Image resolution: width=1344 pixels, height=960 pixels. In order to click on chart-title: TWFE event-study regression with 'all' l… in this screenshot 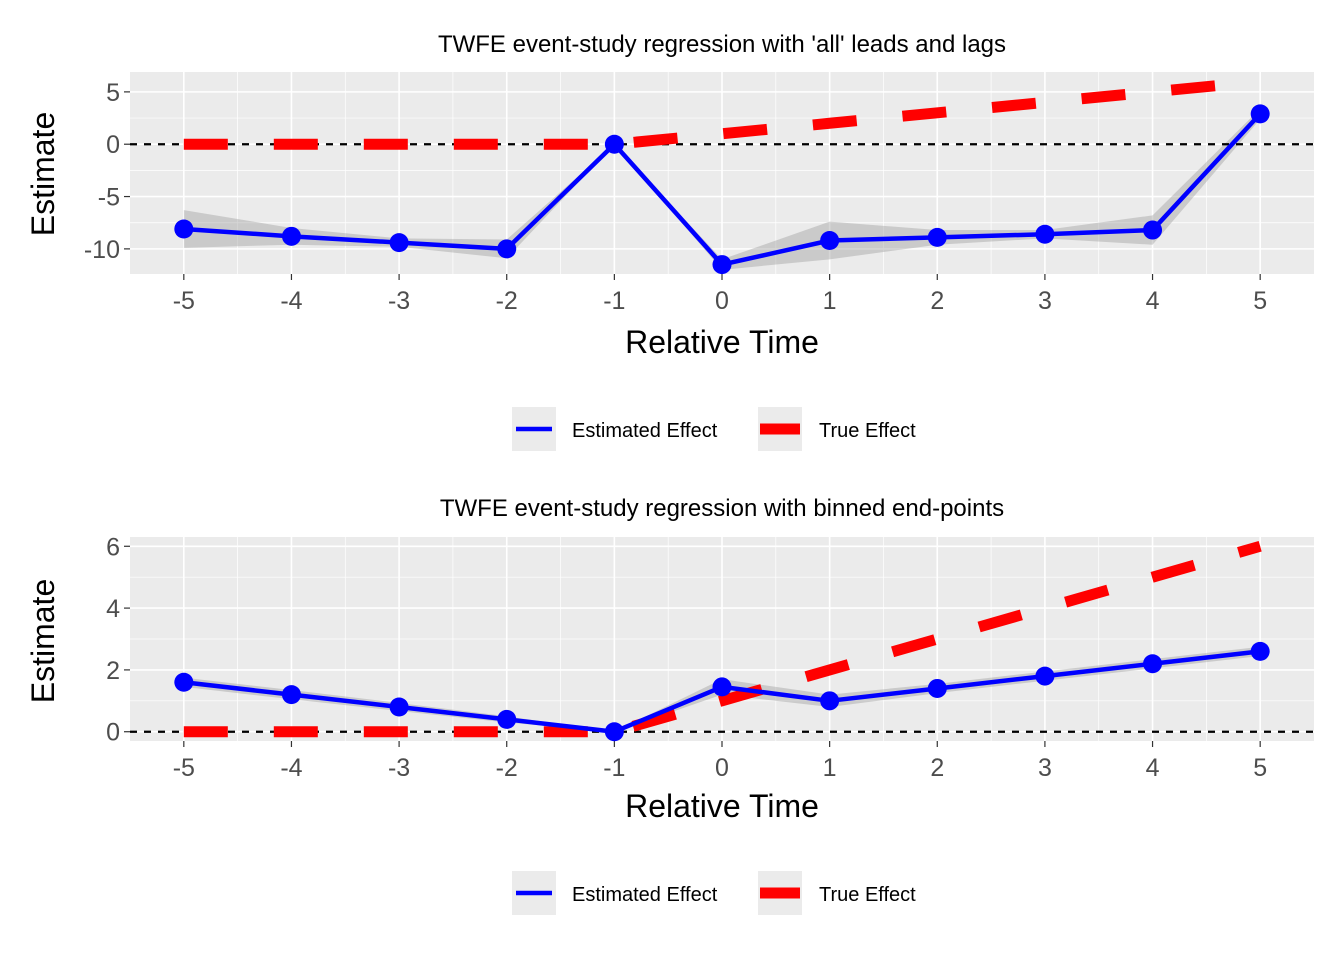, I will do `click(722, 44)`.